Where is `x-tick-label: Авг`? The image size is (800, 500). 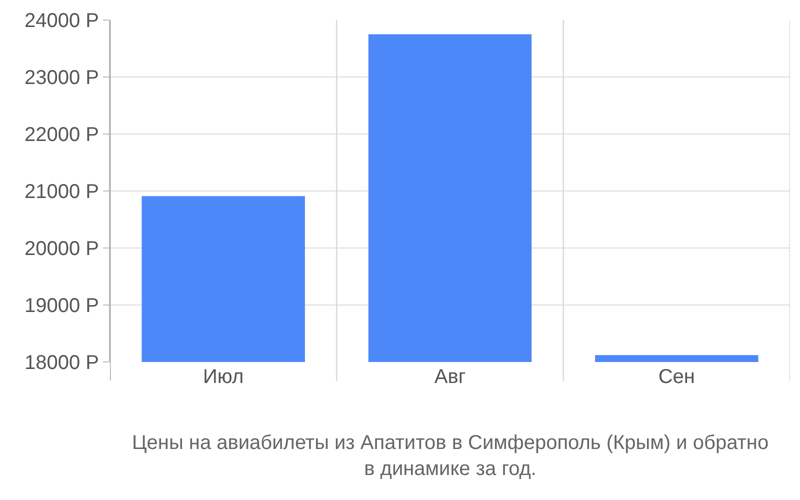 x-tick-label: Авг is located at coordinates (450, 377).